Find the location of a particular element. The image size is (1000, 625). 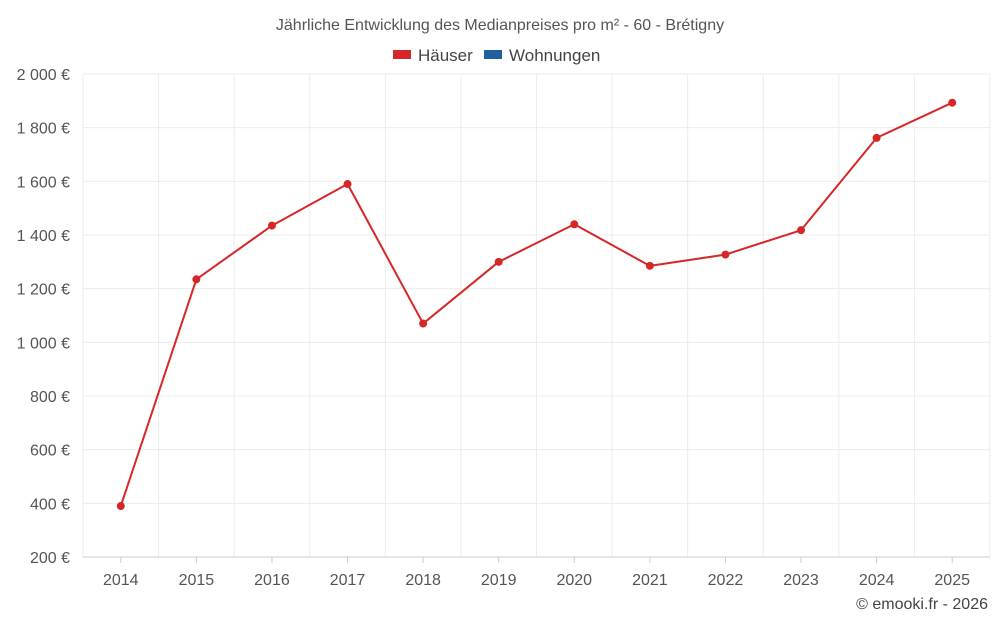

y-tick-label: 1 000 € is located at coordinates (43, 343).